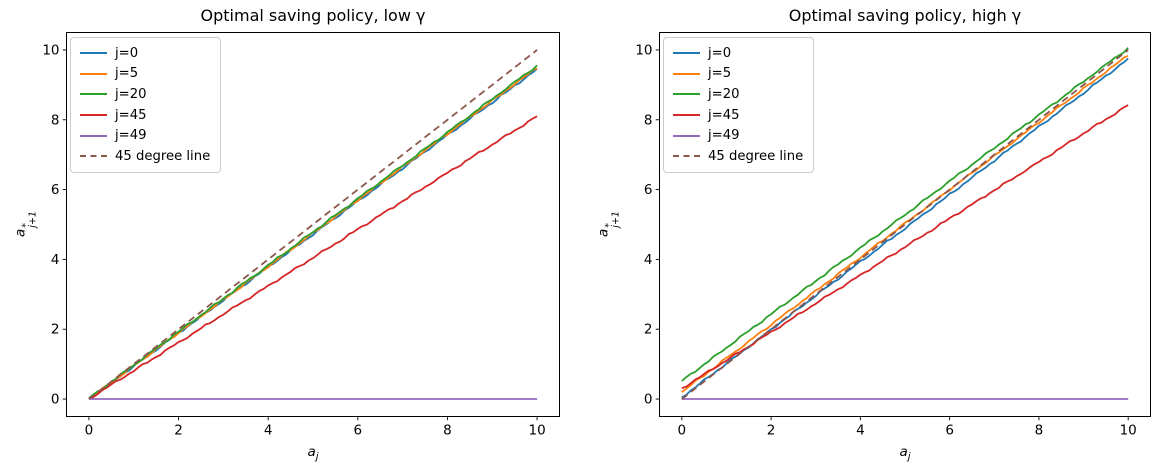 The width and height of the screenshot is (1162, 472). I want to click on plot-title-low-gamma: Optimal saving policy, low γ, so click(313, 15).